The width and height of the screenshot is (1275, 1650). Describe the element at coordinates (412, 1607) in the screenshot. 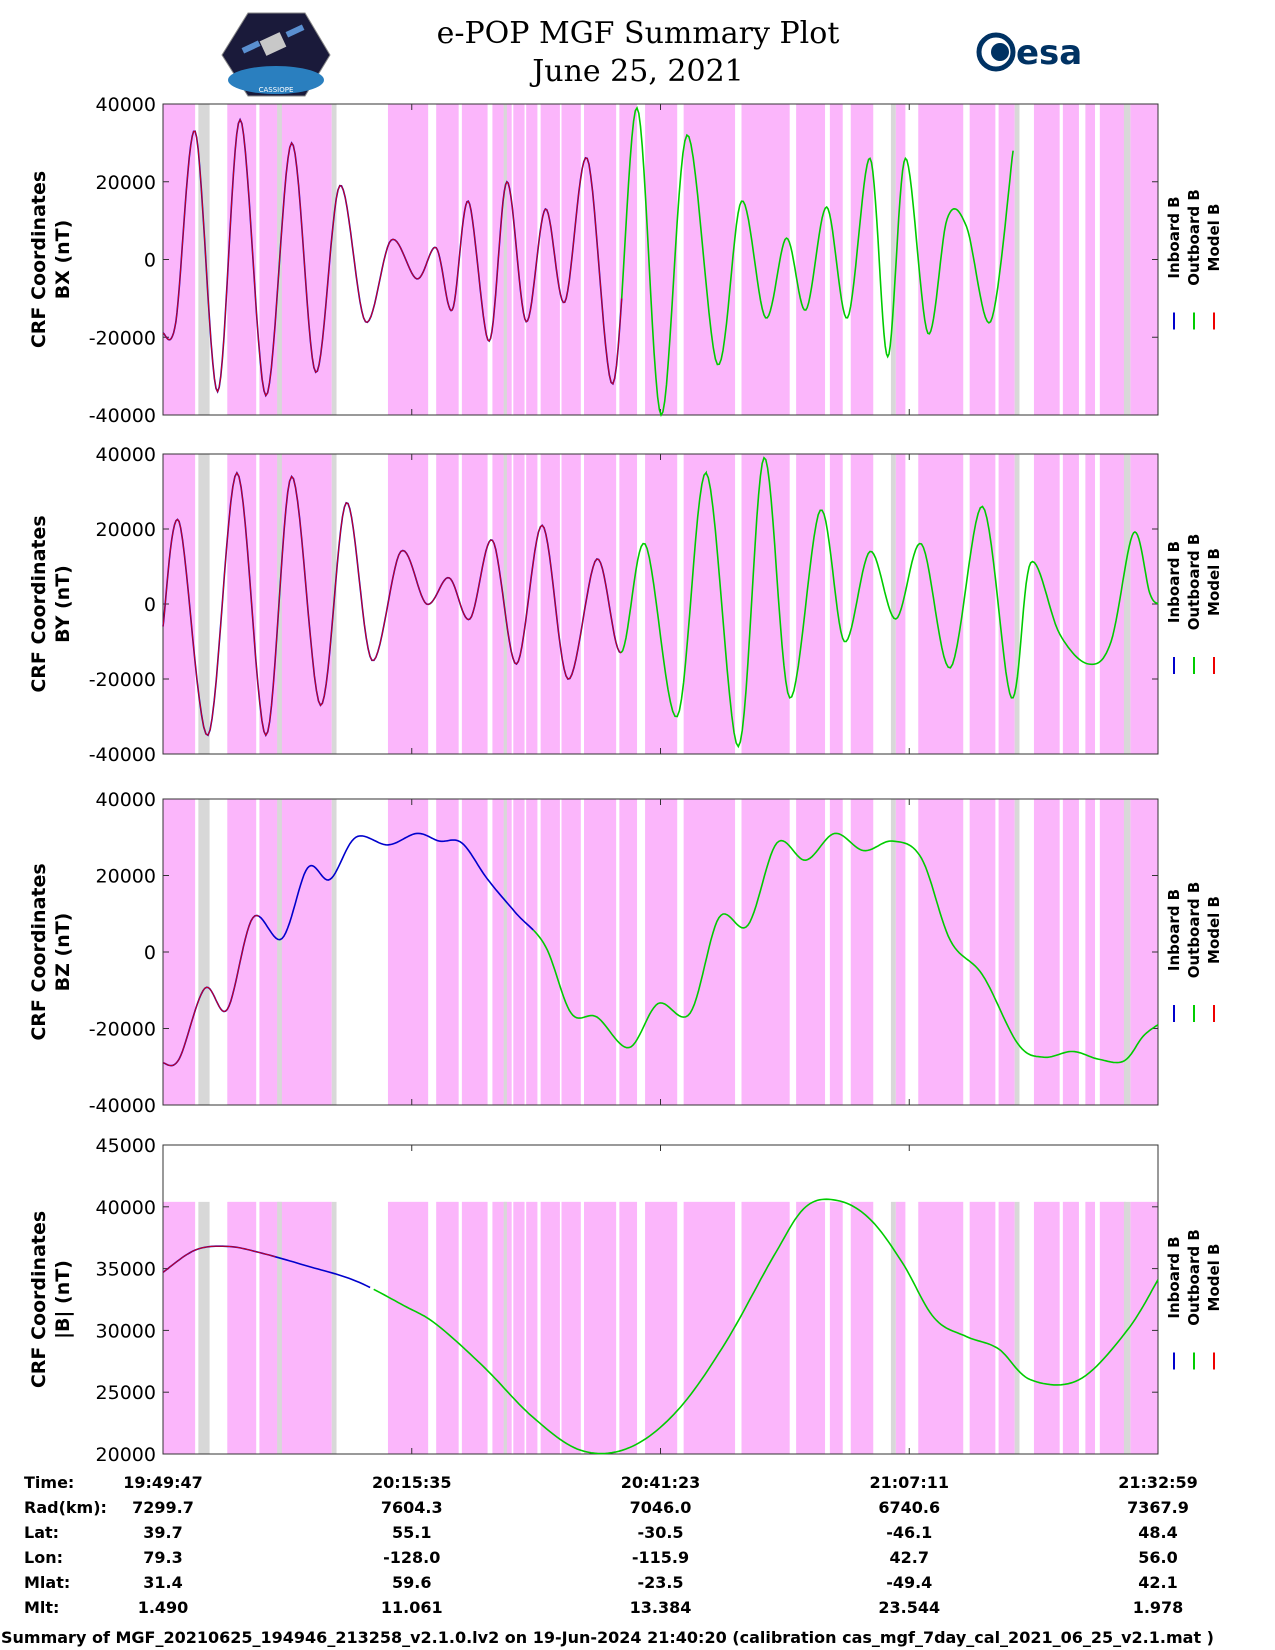

I see `table-cell: 11.061` at that location.